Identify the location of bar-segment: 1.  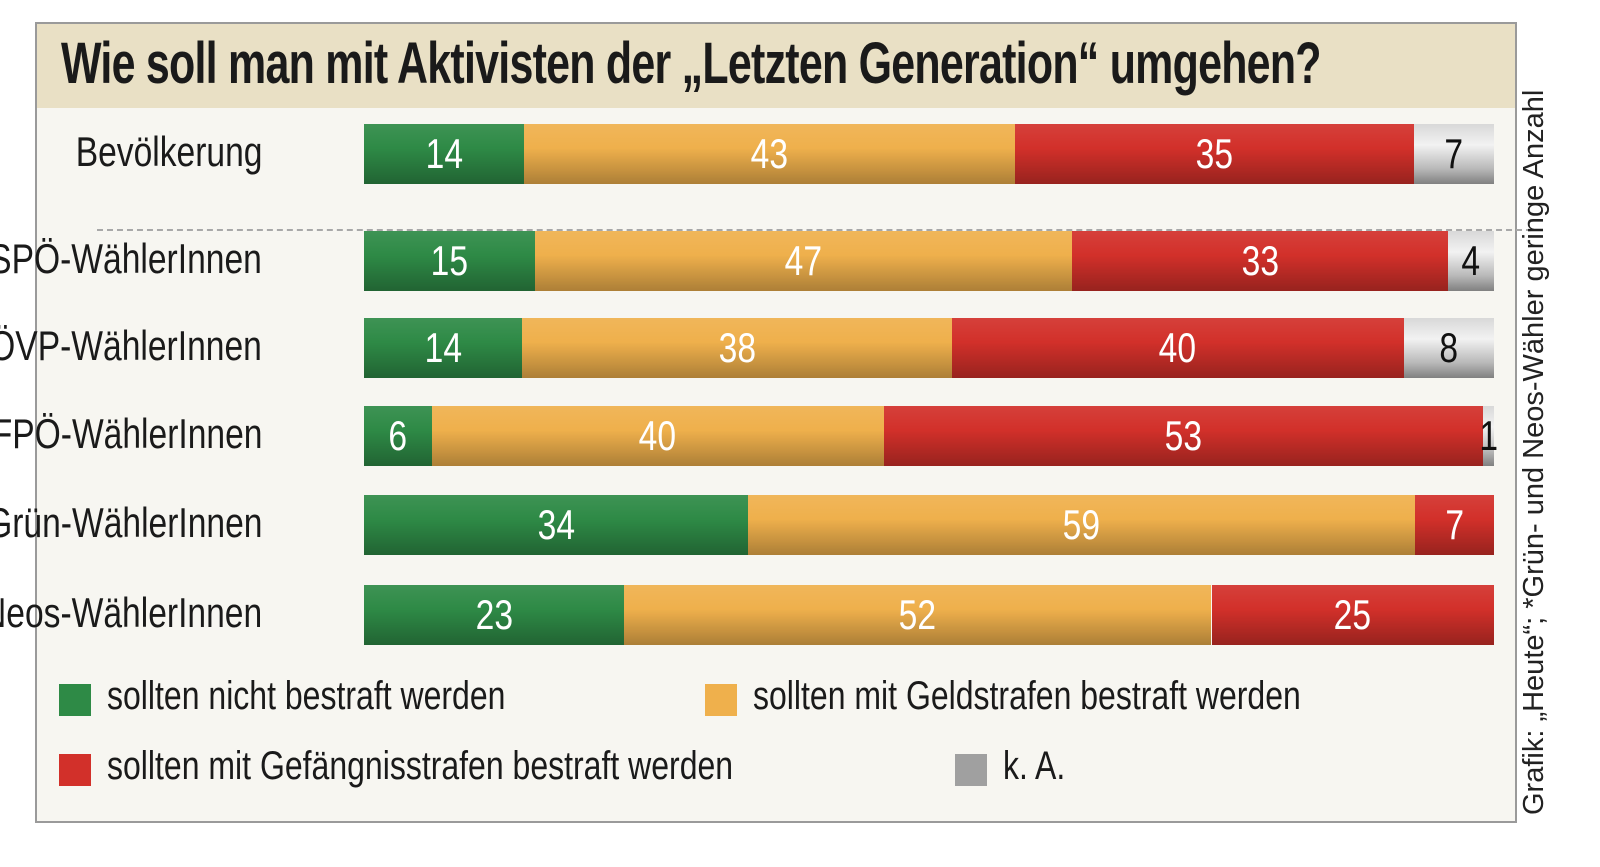
(1488, 436).